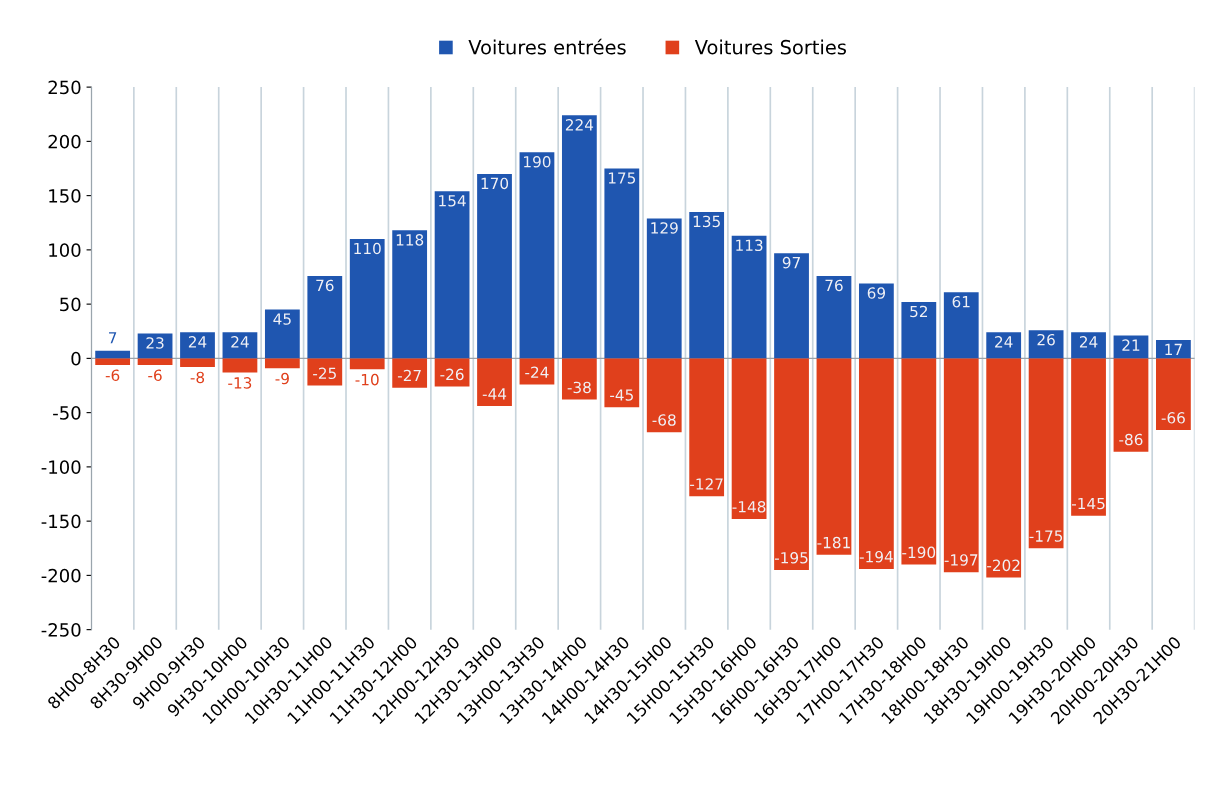  What do you see at coordinates (240, 383) in the screenshot?
I see `data-label: -13` at bounding box center [240, 383].